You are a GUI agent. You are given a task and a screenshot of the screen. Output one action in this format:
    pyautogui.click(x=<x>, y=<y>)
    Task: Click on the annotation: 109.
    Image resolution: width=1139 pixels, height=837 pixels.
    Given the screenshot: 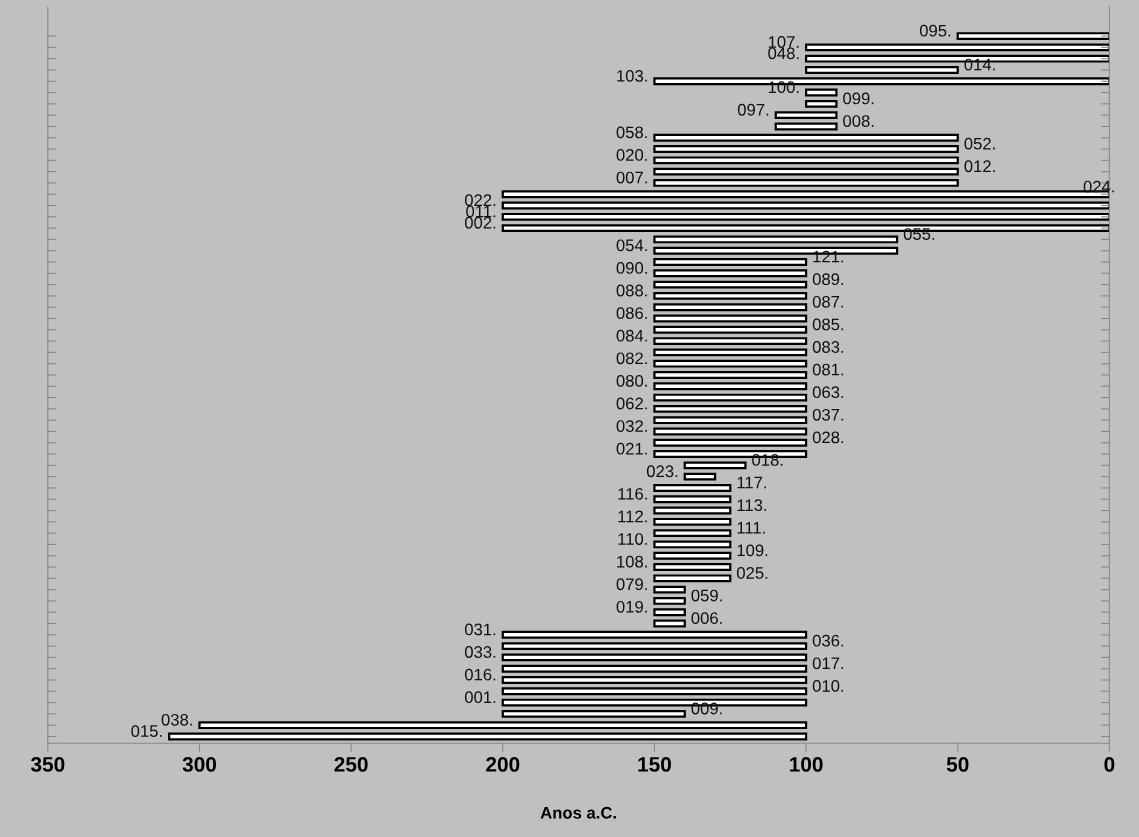 What is the action you would take?
    pyautogui.click(x=752, y=550)
    